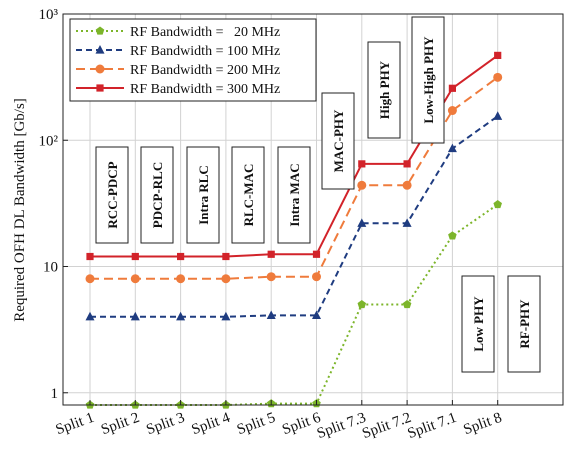  Describe the element at coordinates (205, 32) in the screenshot. I see `legend-label: RF Bandwidth = 20 MHz` at that location.